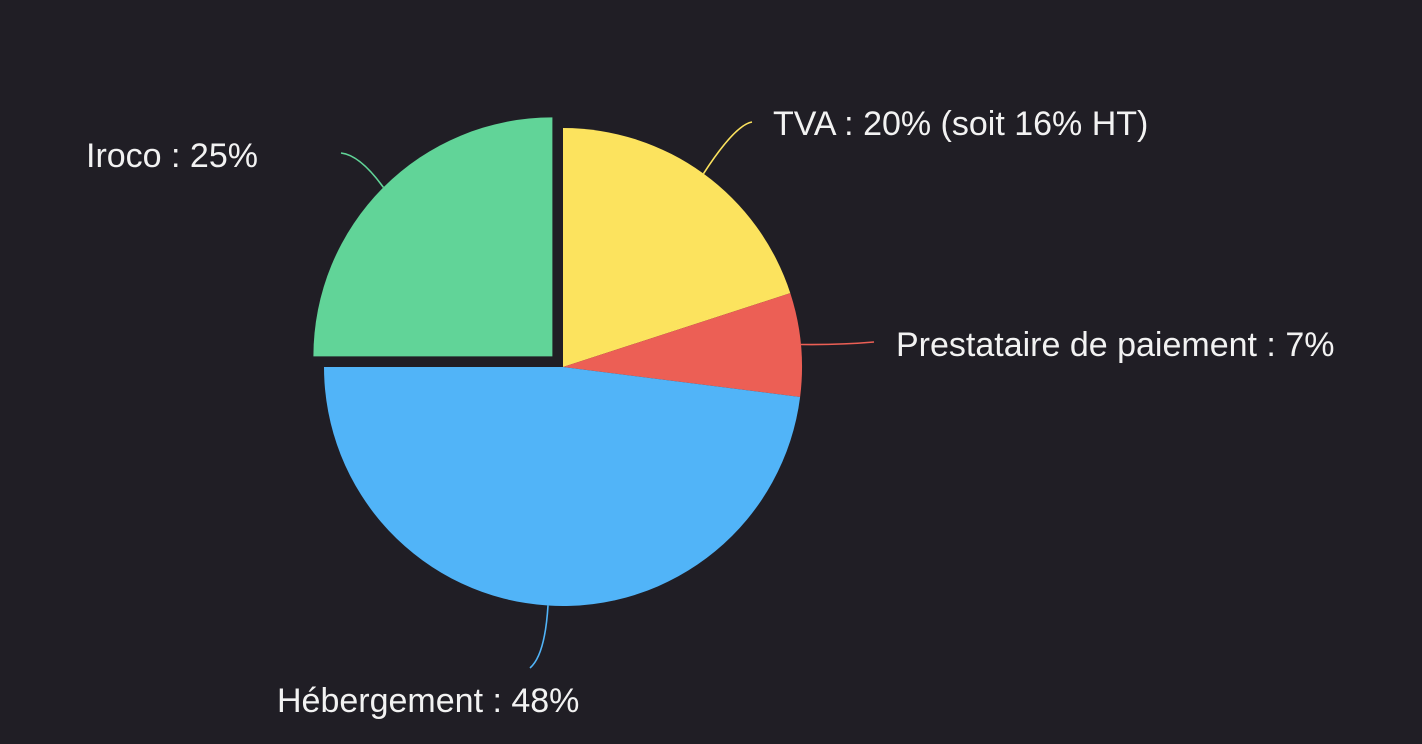 This screenshot has height=744, width=1422. I want to click on leader-line-prestataire-de-paiement, so click(837, 343).